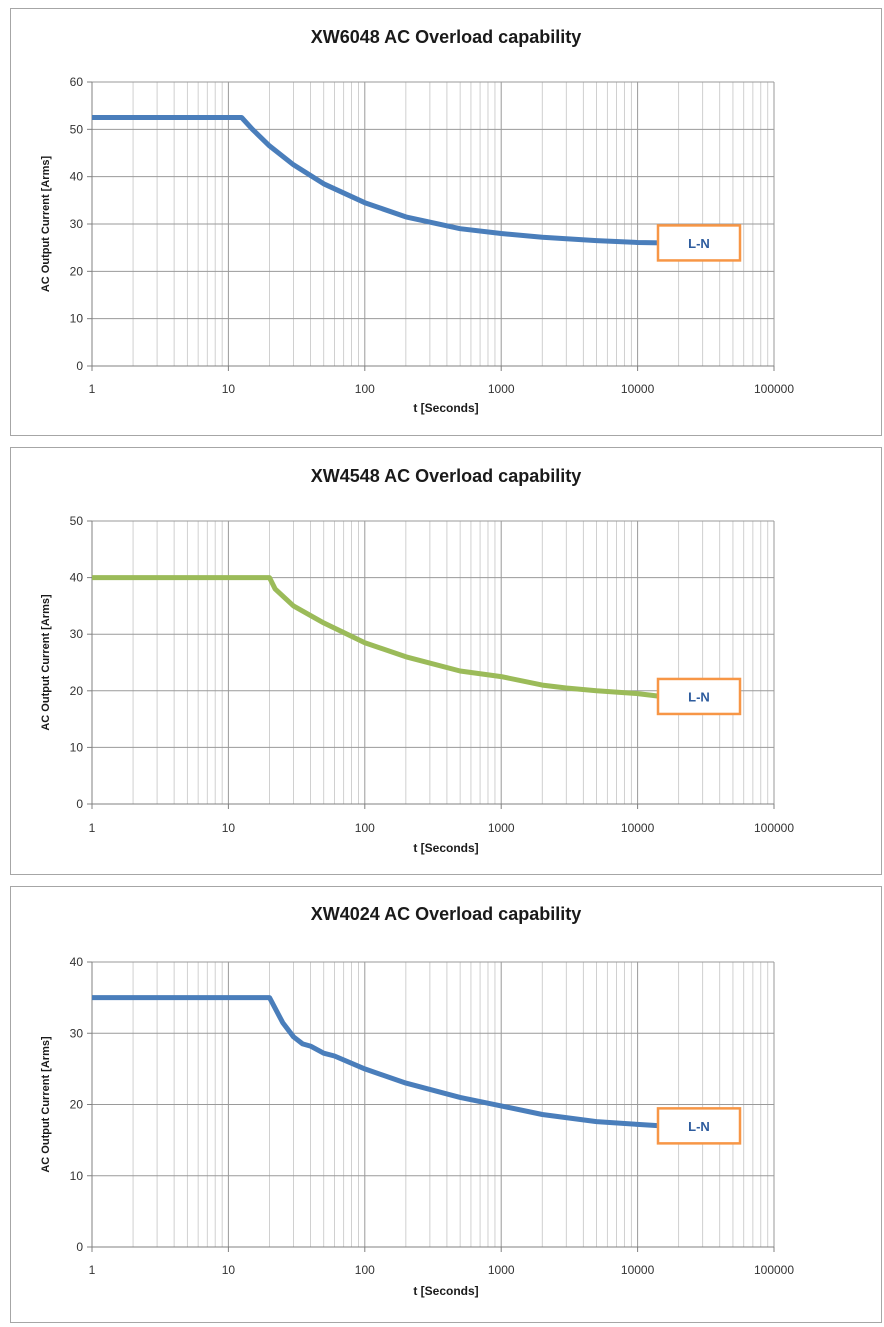 The height and width of the screenshot is (1327, 884). What do you see at coordinates (77, 82) in the screenshot?
I see `y-tick-label: 60` at bounding box center [77, 82].